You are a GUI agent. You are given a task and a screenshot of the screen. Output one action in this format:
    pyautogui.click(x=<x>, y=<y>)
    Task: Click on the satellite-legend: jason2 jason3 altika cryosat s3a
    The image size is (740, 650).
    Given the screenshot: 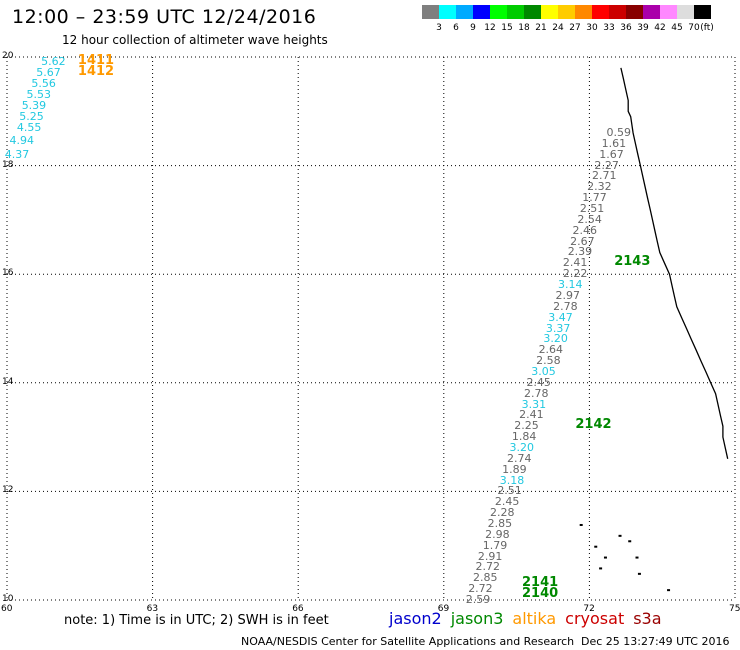 What is the action you would take?
    pyautogui.click(x=530, y=618)
    